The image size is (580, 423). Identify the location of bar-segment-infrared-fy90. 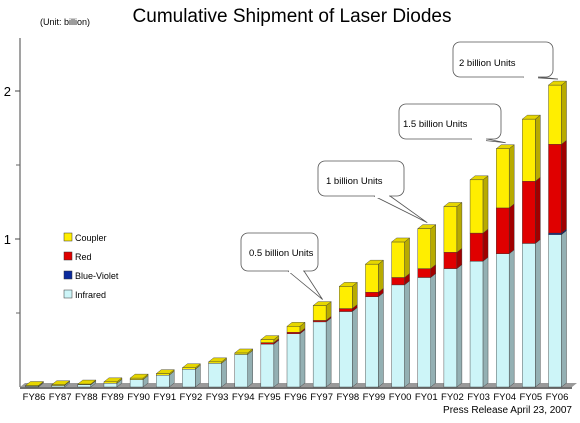
(136, 383).